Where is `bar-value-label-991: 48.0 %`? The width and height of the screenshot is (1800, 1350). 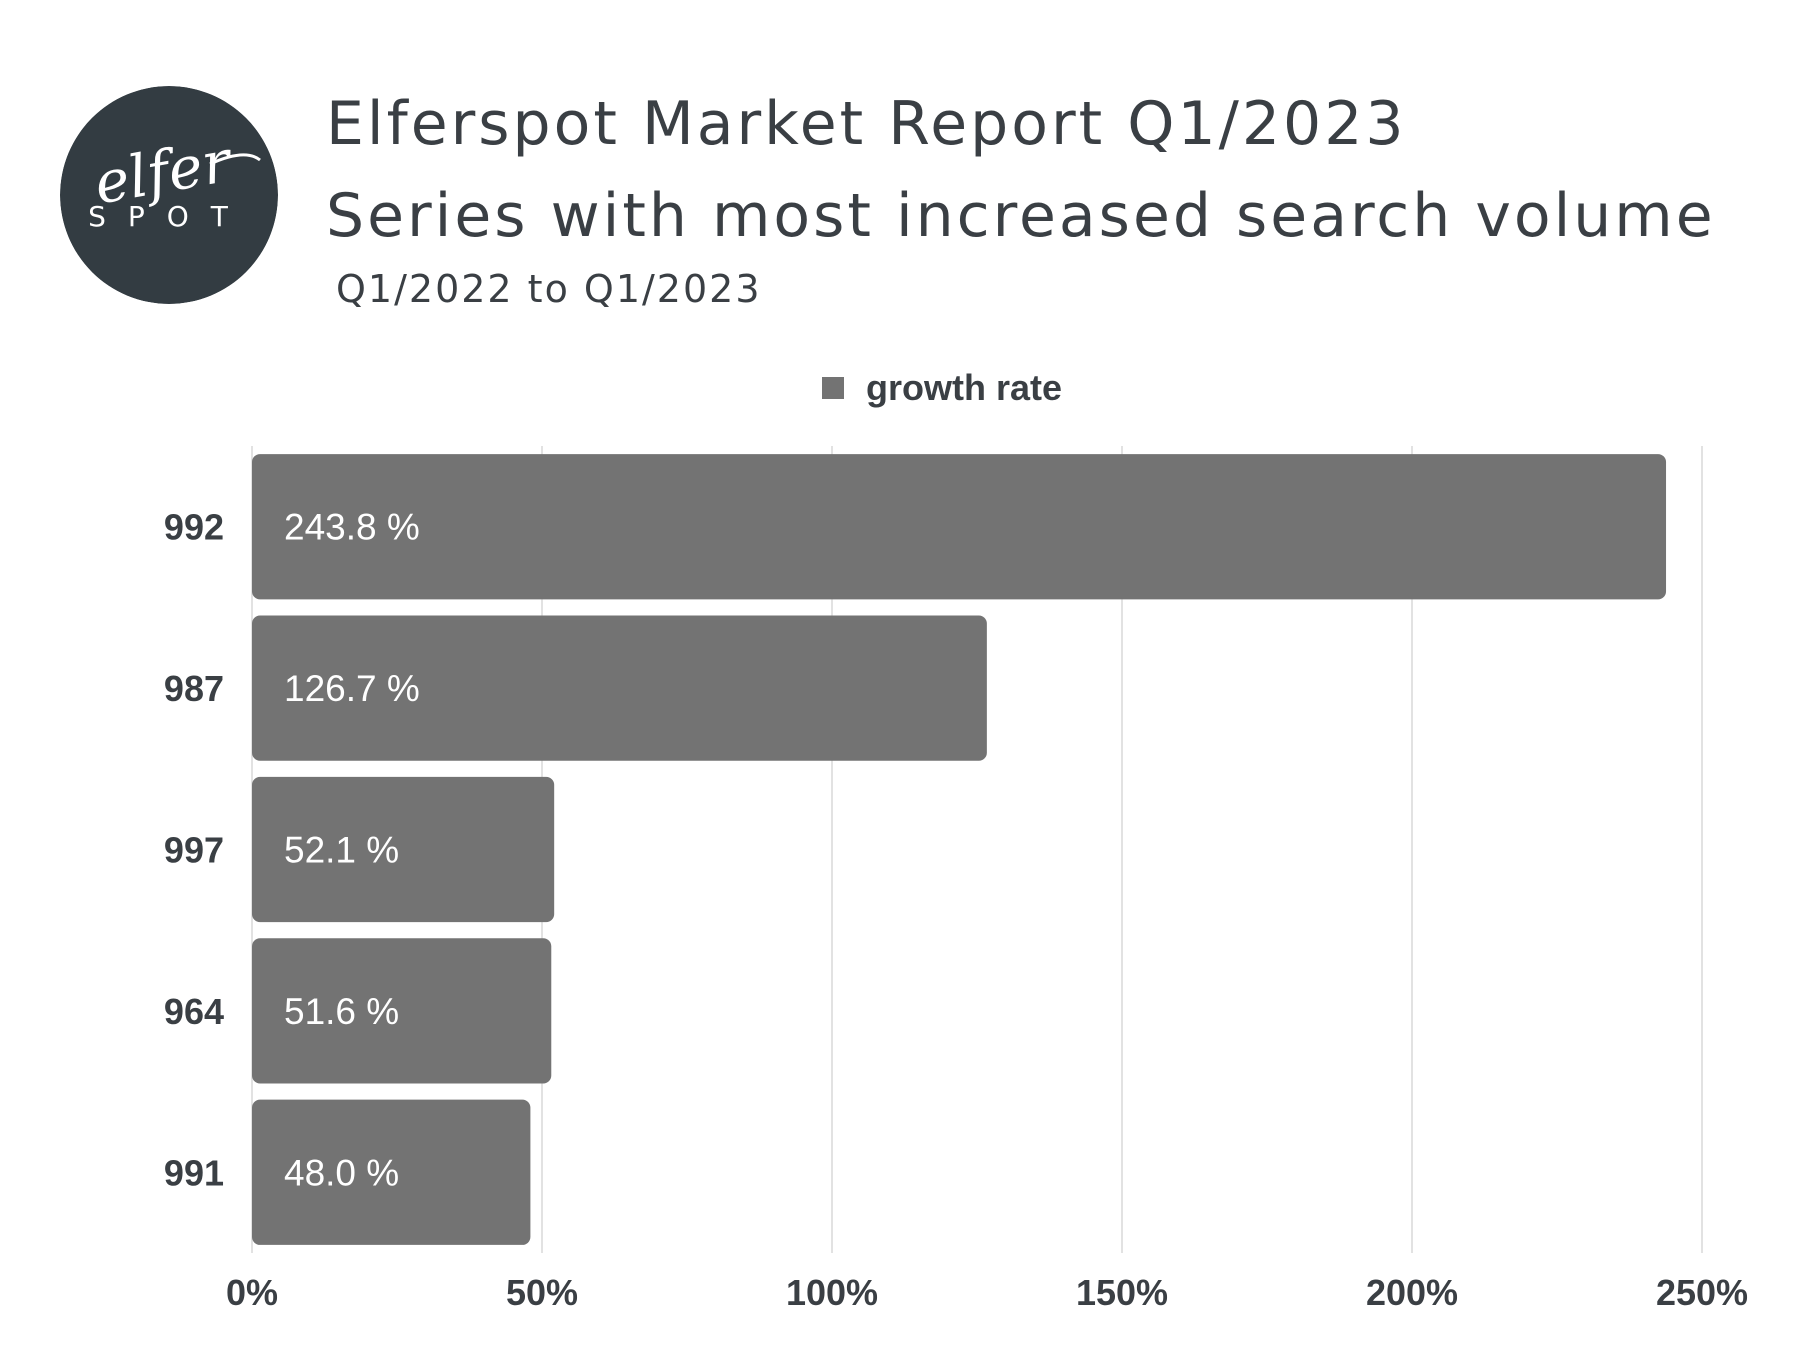
bar-value-label-991: 48.0 % is located at coordinates (341, 1172).